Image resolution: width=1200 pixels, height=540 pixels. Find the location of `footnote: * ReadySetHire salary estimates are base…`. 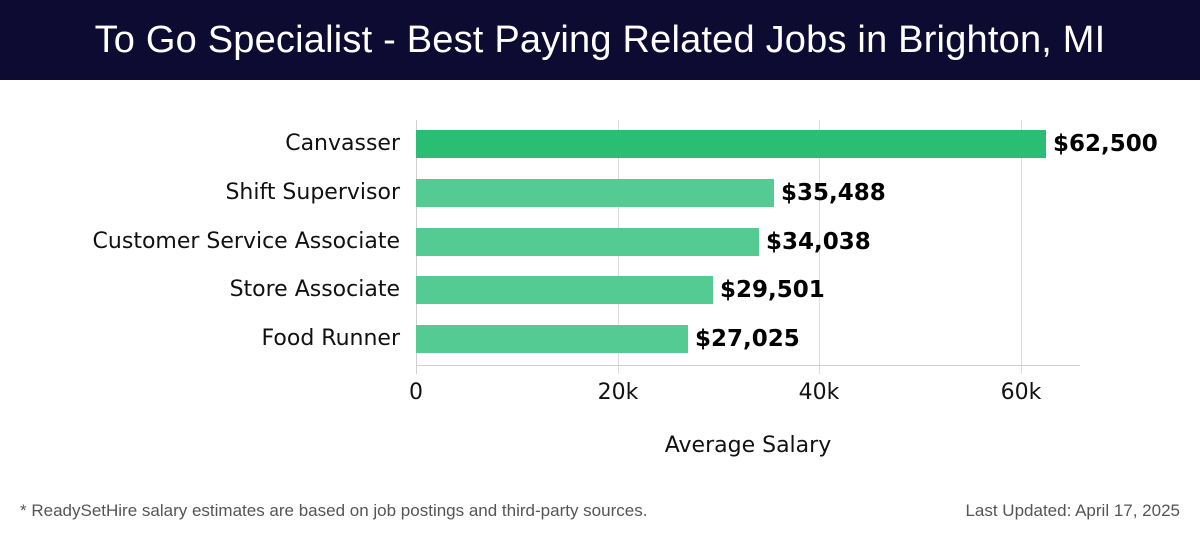

footnote: * ReadySetHire salary estimates are base… is located at coordinates (334, 510).